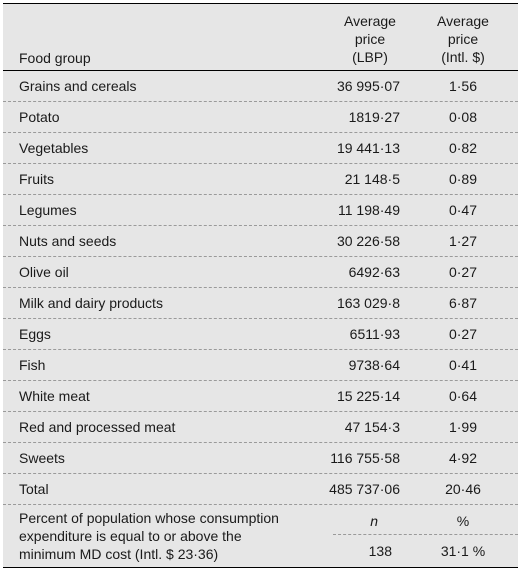  I want to click on header-food-group: Food group, so click(55, 58).